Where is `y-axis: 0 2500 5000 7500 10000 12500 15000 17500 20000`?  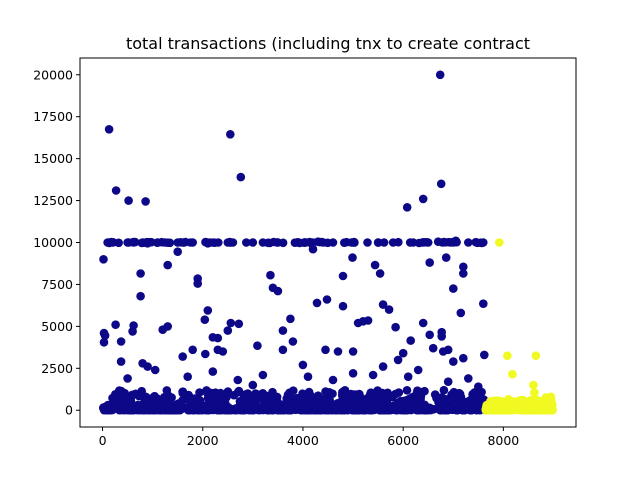
y-axis: 0 2500 5000 7500 10000 12500 15000 17500 20000 is located at coordinates (56, 242).